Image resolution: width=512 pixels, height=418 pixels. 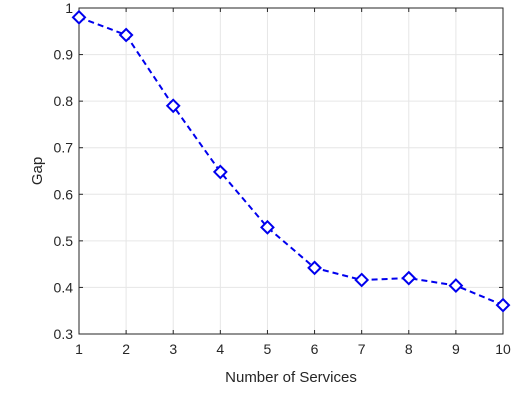 What do you see at coordinates (64, 241) in the screenshot?
I see `y-tick-label: 0.5` at bounding box center [64, 241].